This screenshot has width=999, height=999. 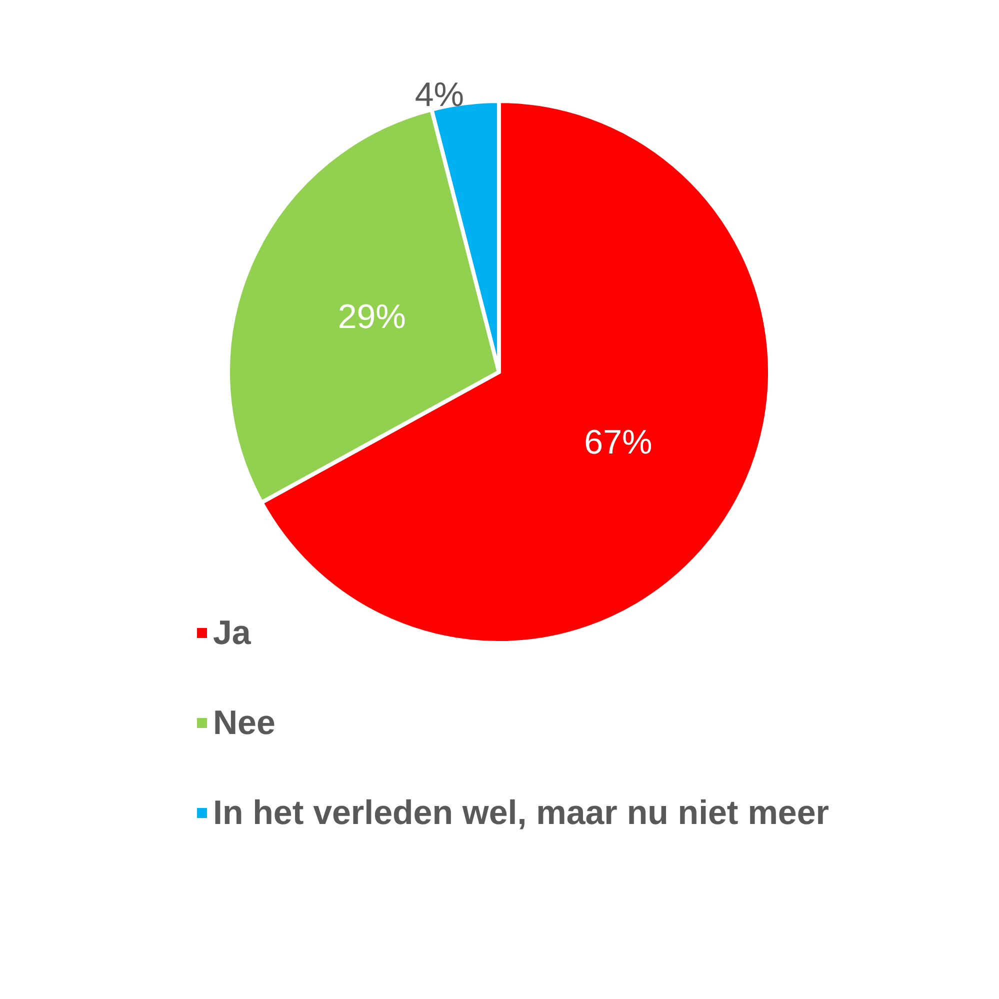 I want to click on legend-label: In het verleden wel, maar nu niet meer, so click(x=521, y=813).